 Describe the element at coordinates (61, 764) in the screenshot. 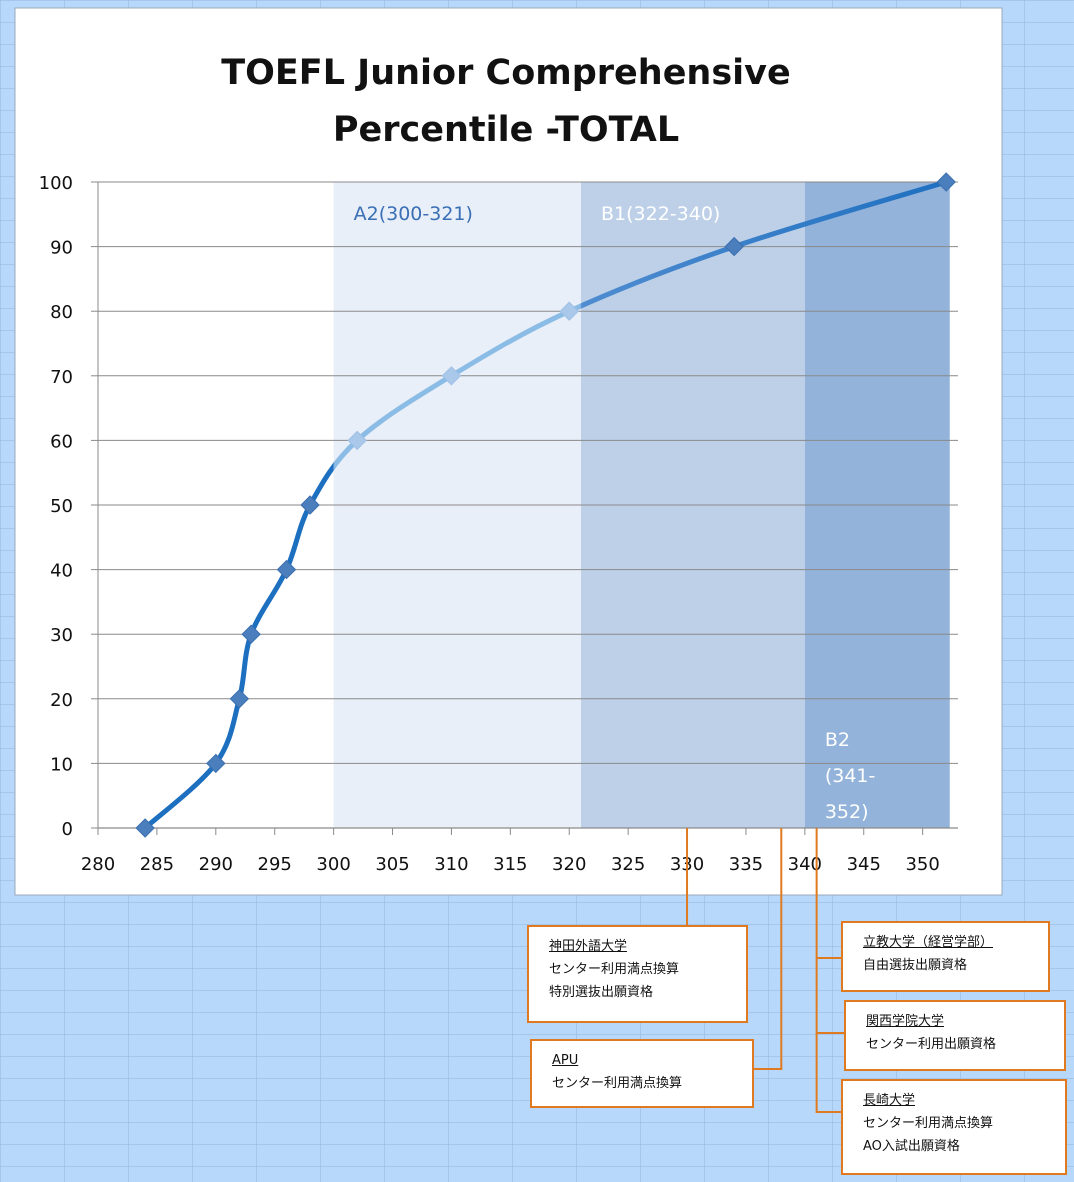

I see `y-tick-label-10: 10` at that location.